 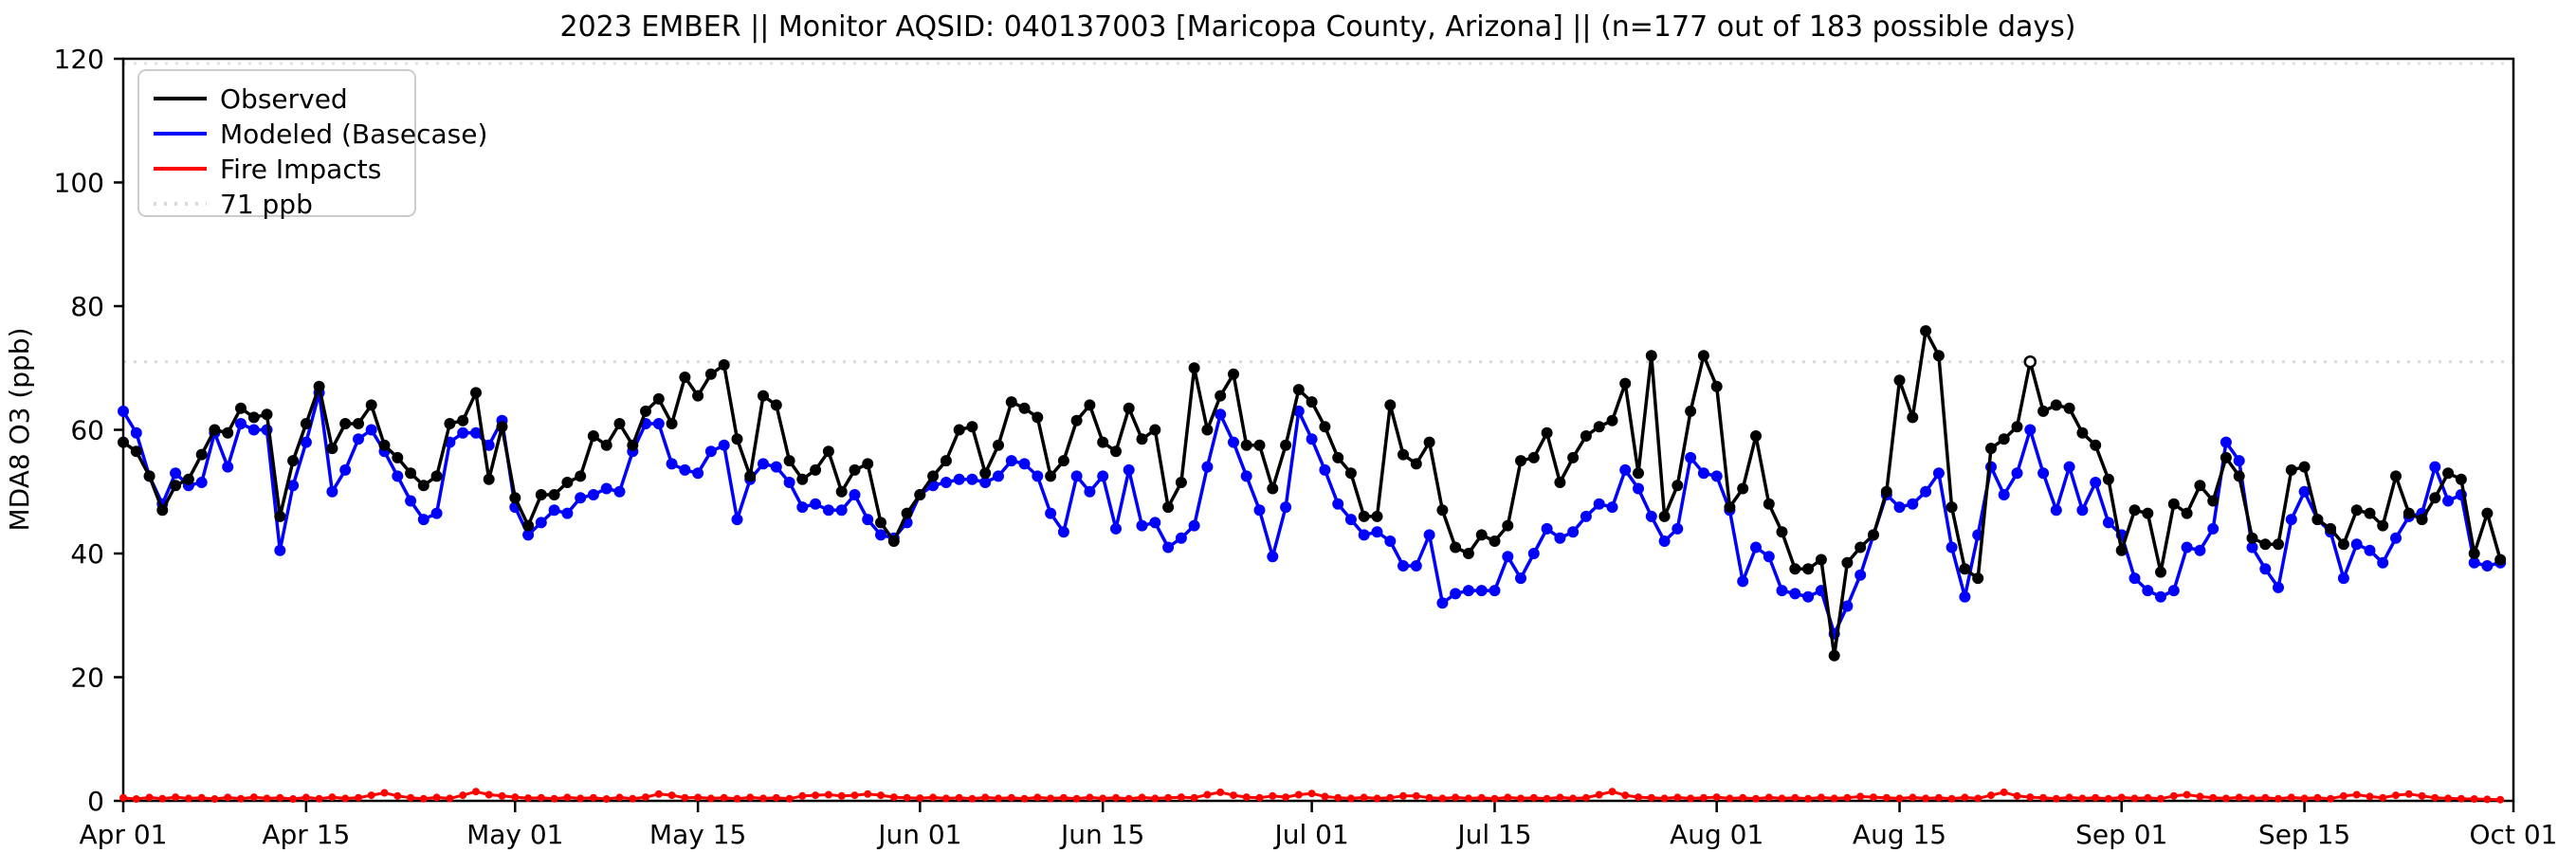 I want to click on x-tick-label: Jun 01, so click(x=918, y=834).